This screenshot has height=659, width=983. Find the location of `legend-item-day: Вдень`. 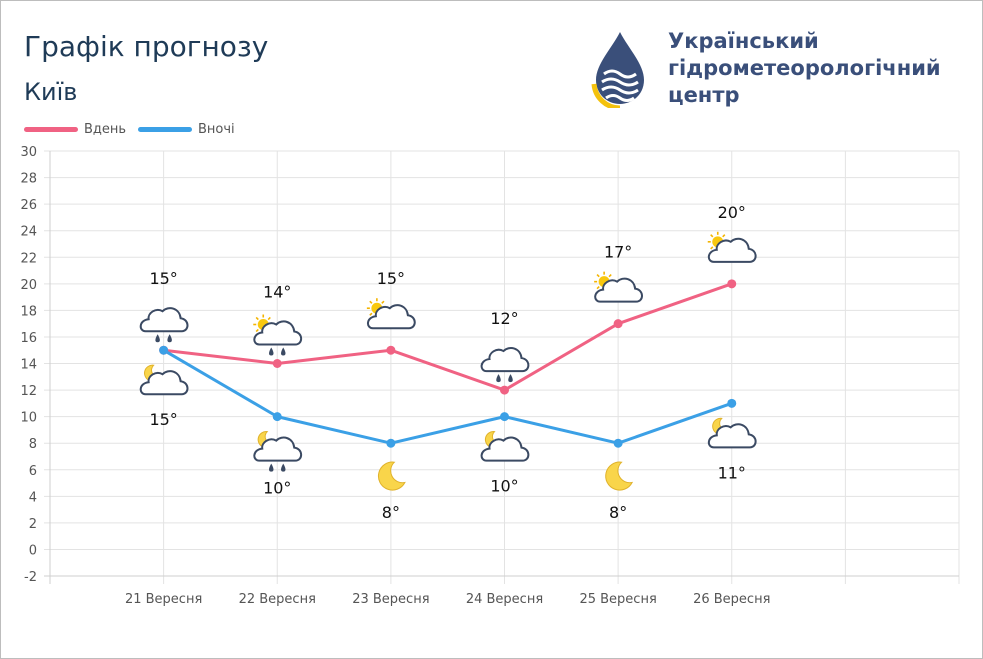

legend-item-day: Вдень is located at coordinates (75, 129).